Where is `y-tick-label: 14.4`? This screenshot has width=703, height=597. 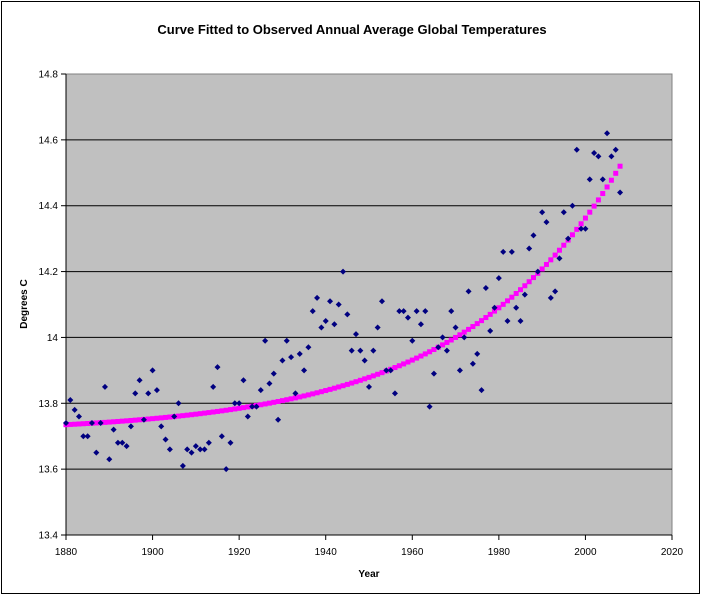
y-tick-label: 14.4 is located at coordinates (49, 206).